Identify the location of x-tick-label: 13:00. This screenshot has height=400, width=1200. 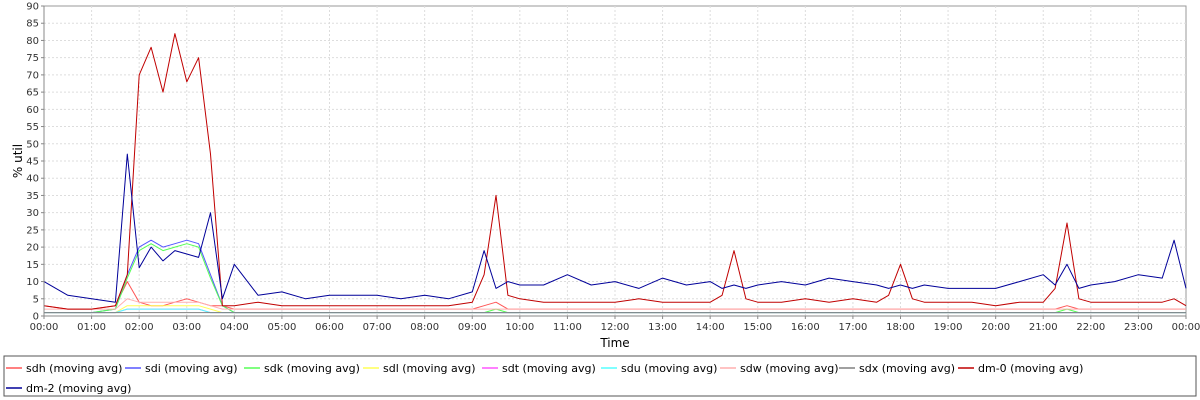
(662, 327).